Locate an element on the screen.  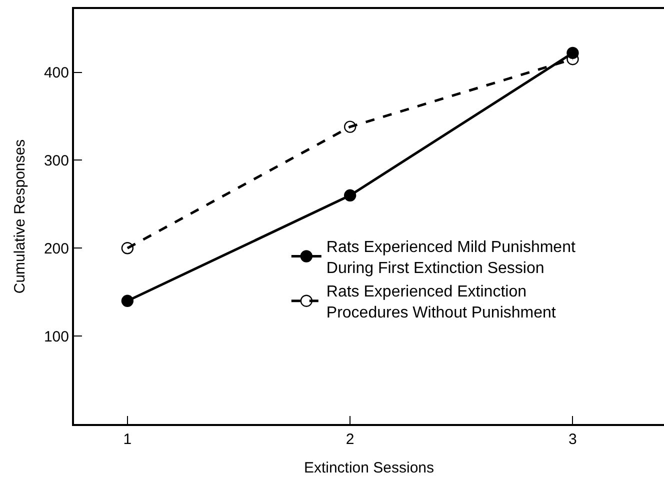
x-tick-label: 1 is located at coordinates (127, 439).